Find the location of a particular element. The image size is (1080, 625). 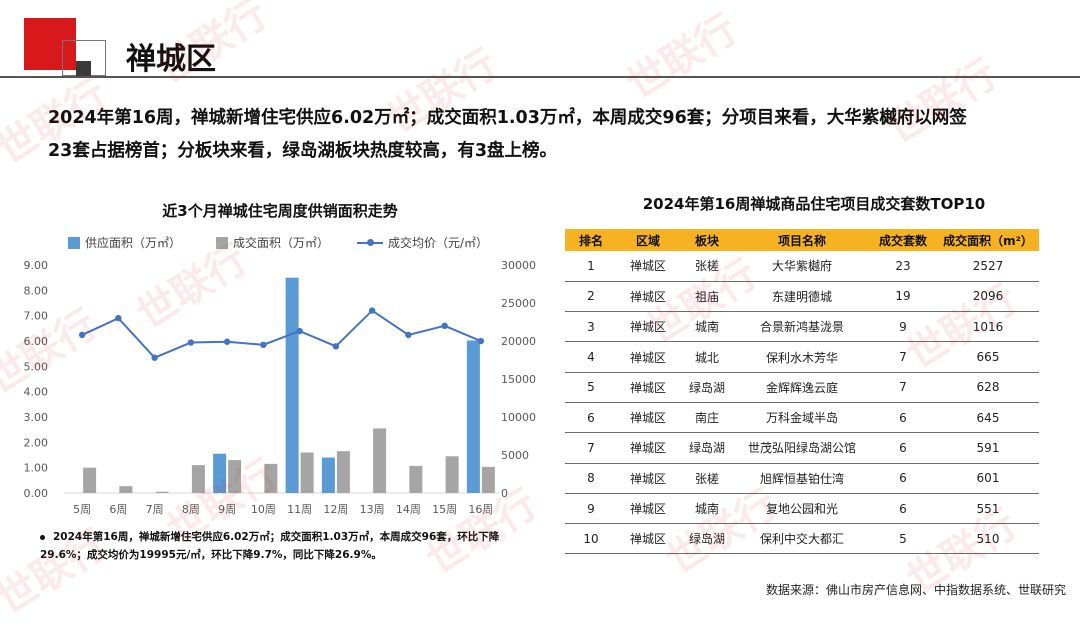

y-tick-label-left: 1.00 is located at coordinates (36, 468).